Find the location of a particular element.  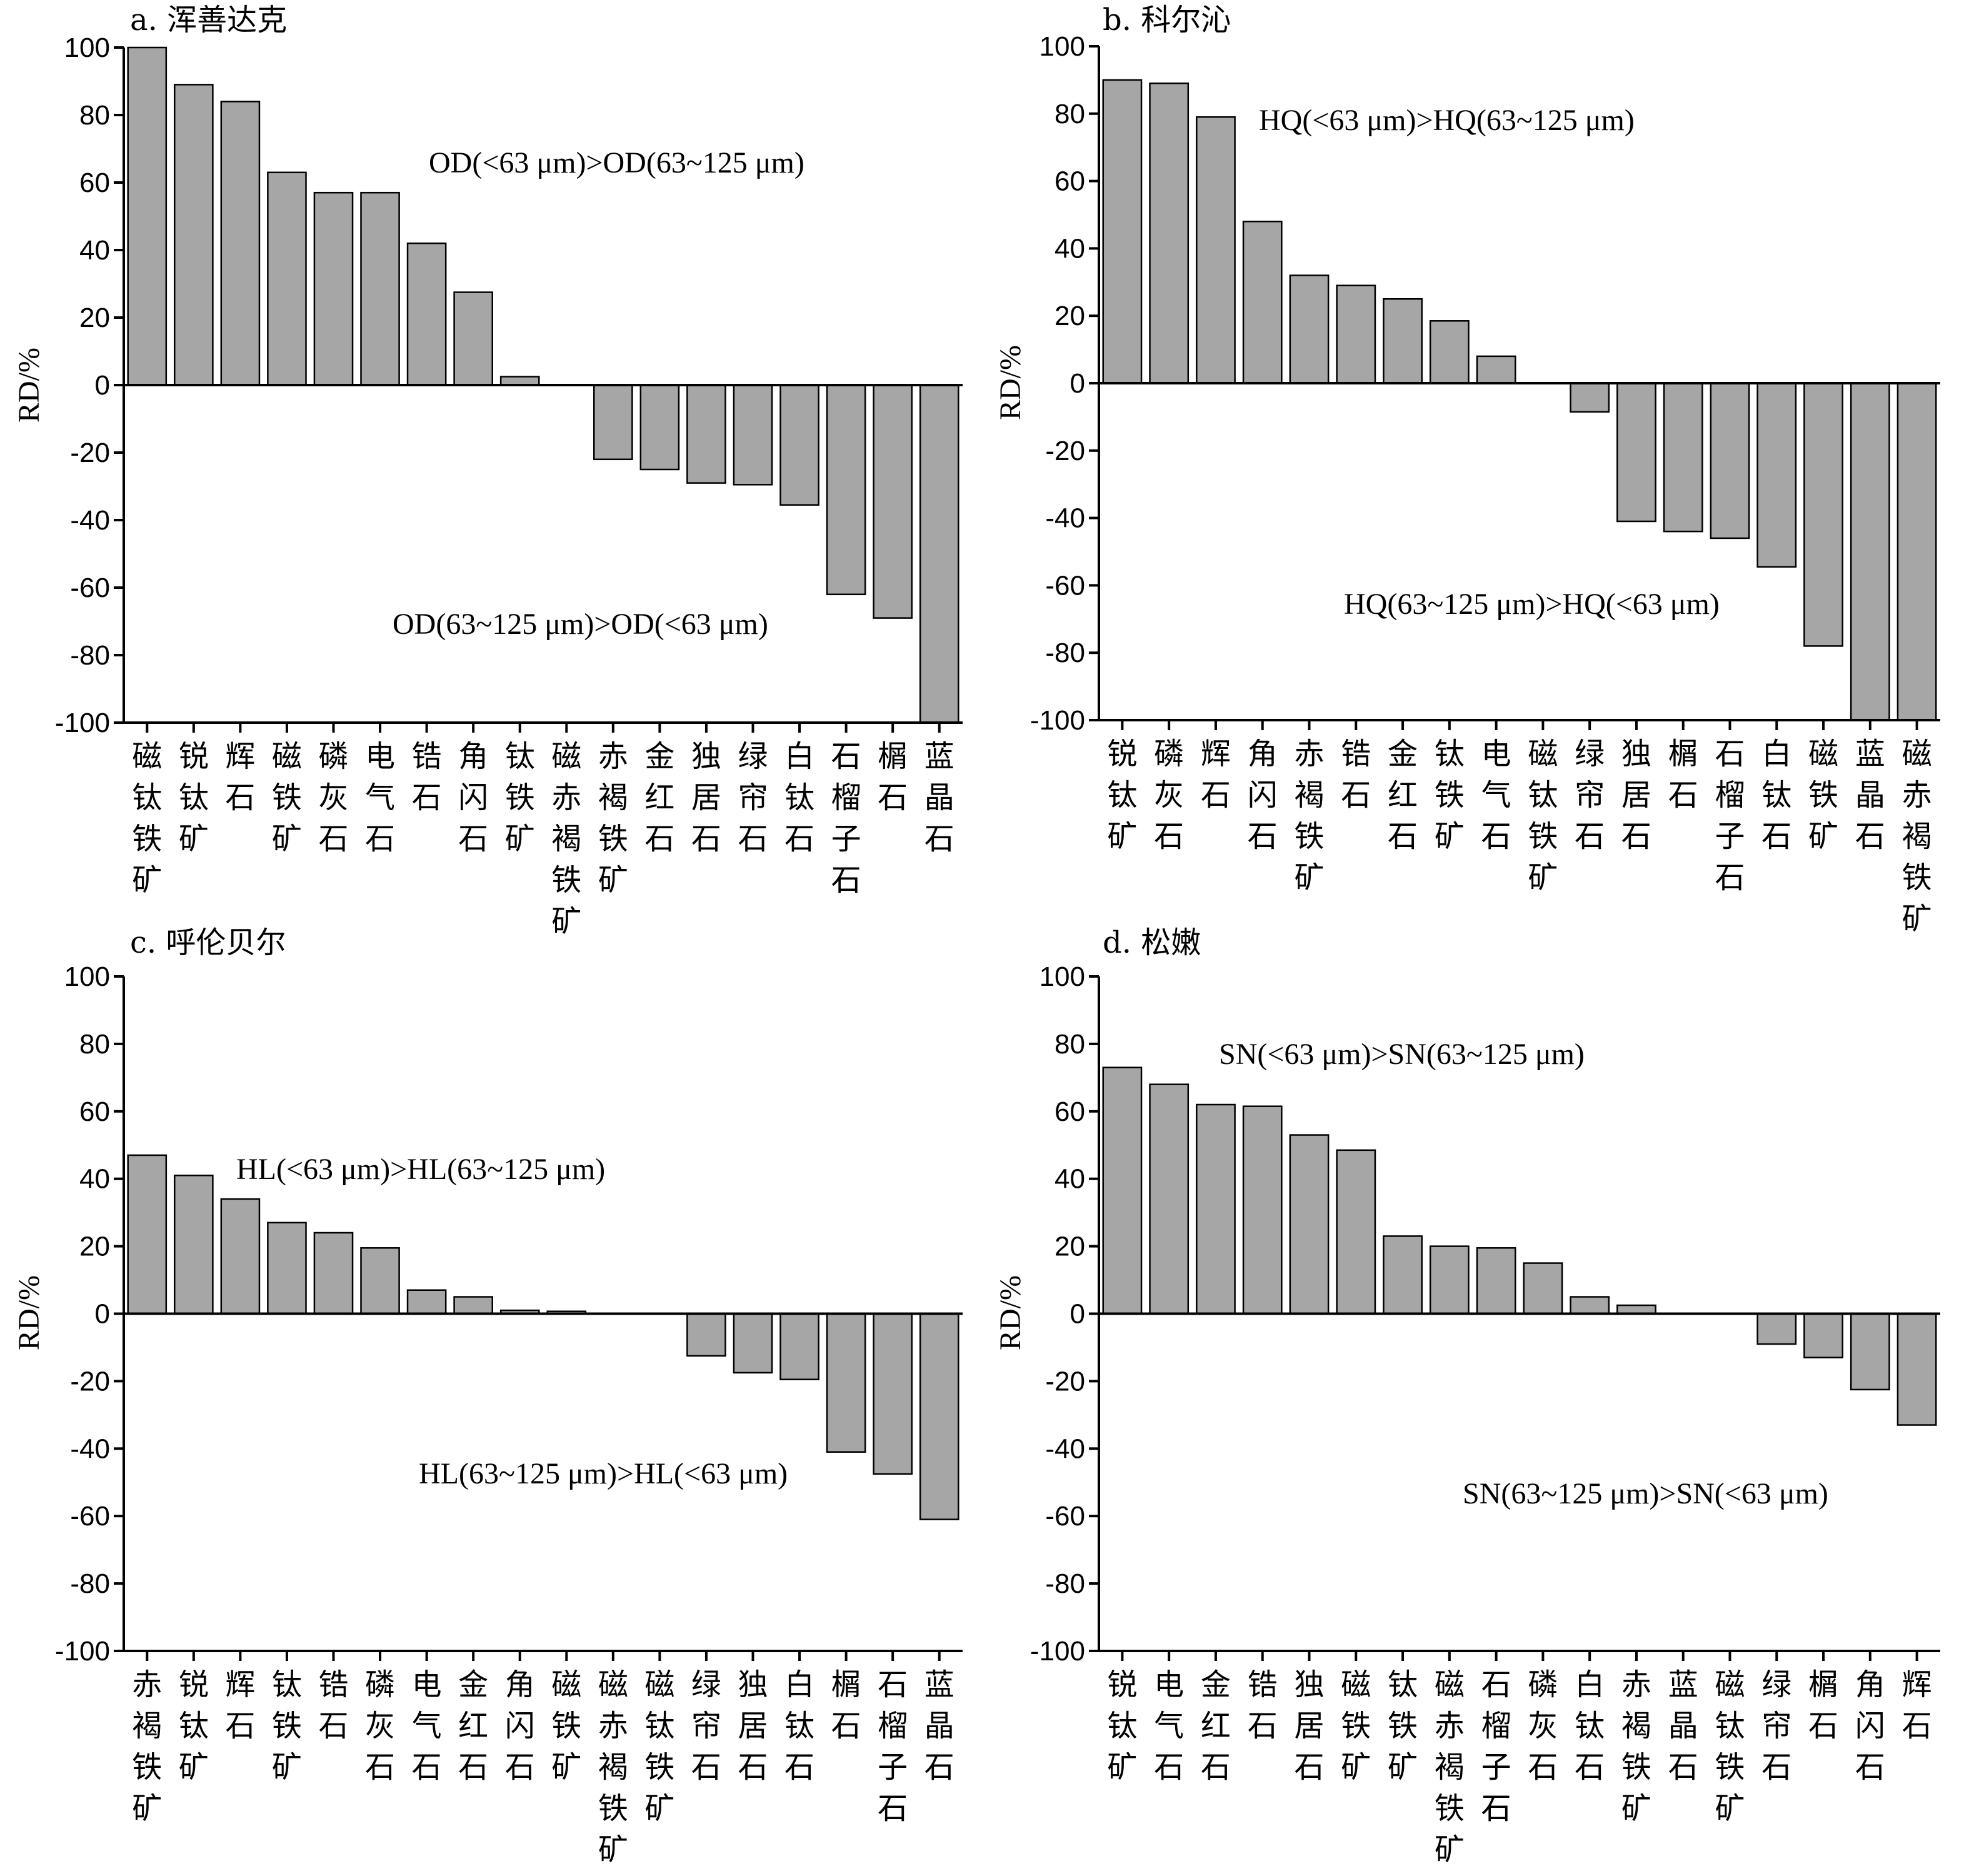

category-label-7: 电气石 is located at coordinates (427, 1726).